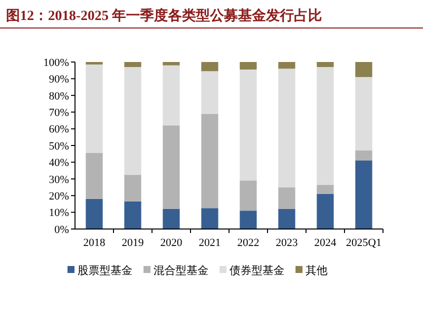  Describe the element at coordinates (61, 230) in the screenshot. I see `y-tick-label: 0%` at that location.